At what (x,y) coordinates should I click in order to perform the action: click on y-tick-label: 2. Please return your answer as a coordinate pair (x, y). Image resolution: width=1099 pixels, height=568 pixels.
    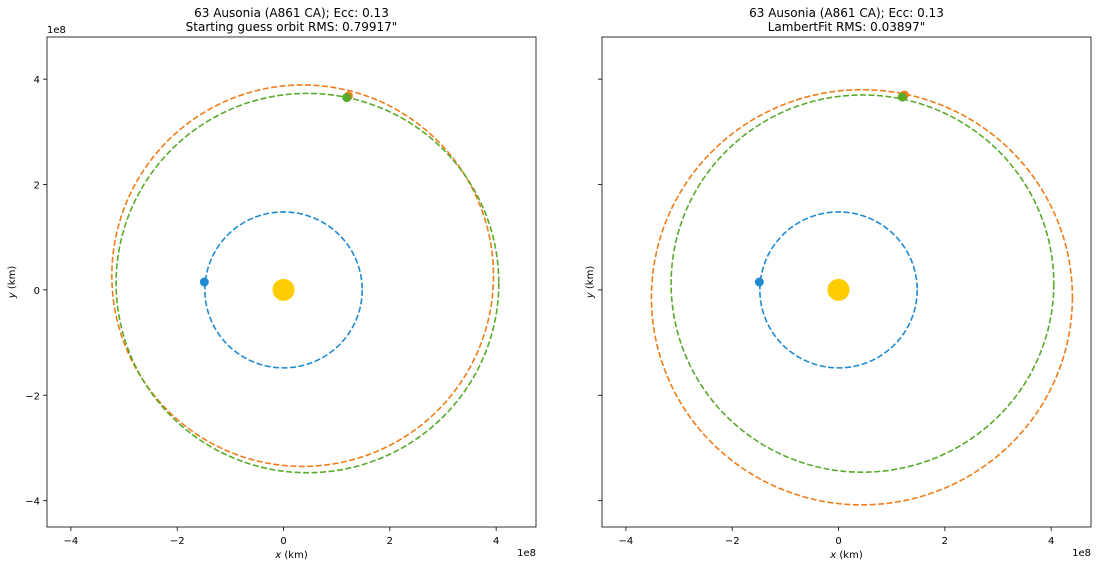
    Looking at the image, I should click on (37, 186).